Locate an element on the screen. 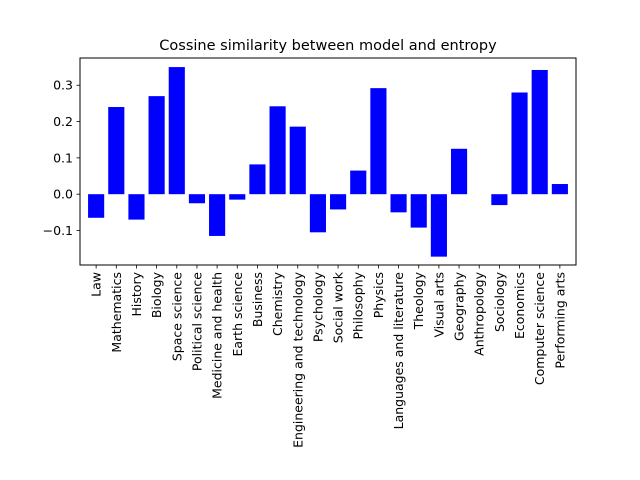  y-tick-label: 0.1 is located at coordinates (63, 157).